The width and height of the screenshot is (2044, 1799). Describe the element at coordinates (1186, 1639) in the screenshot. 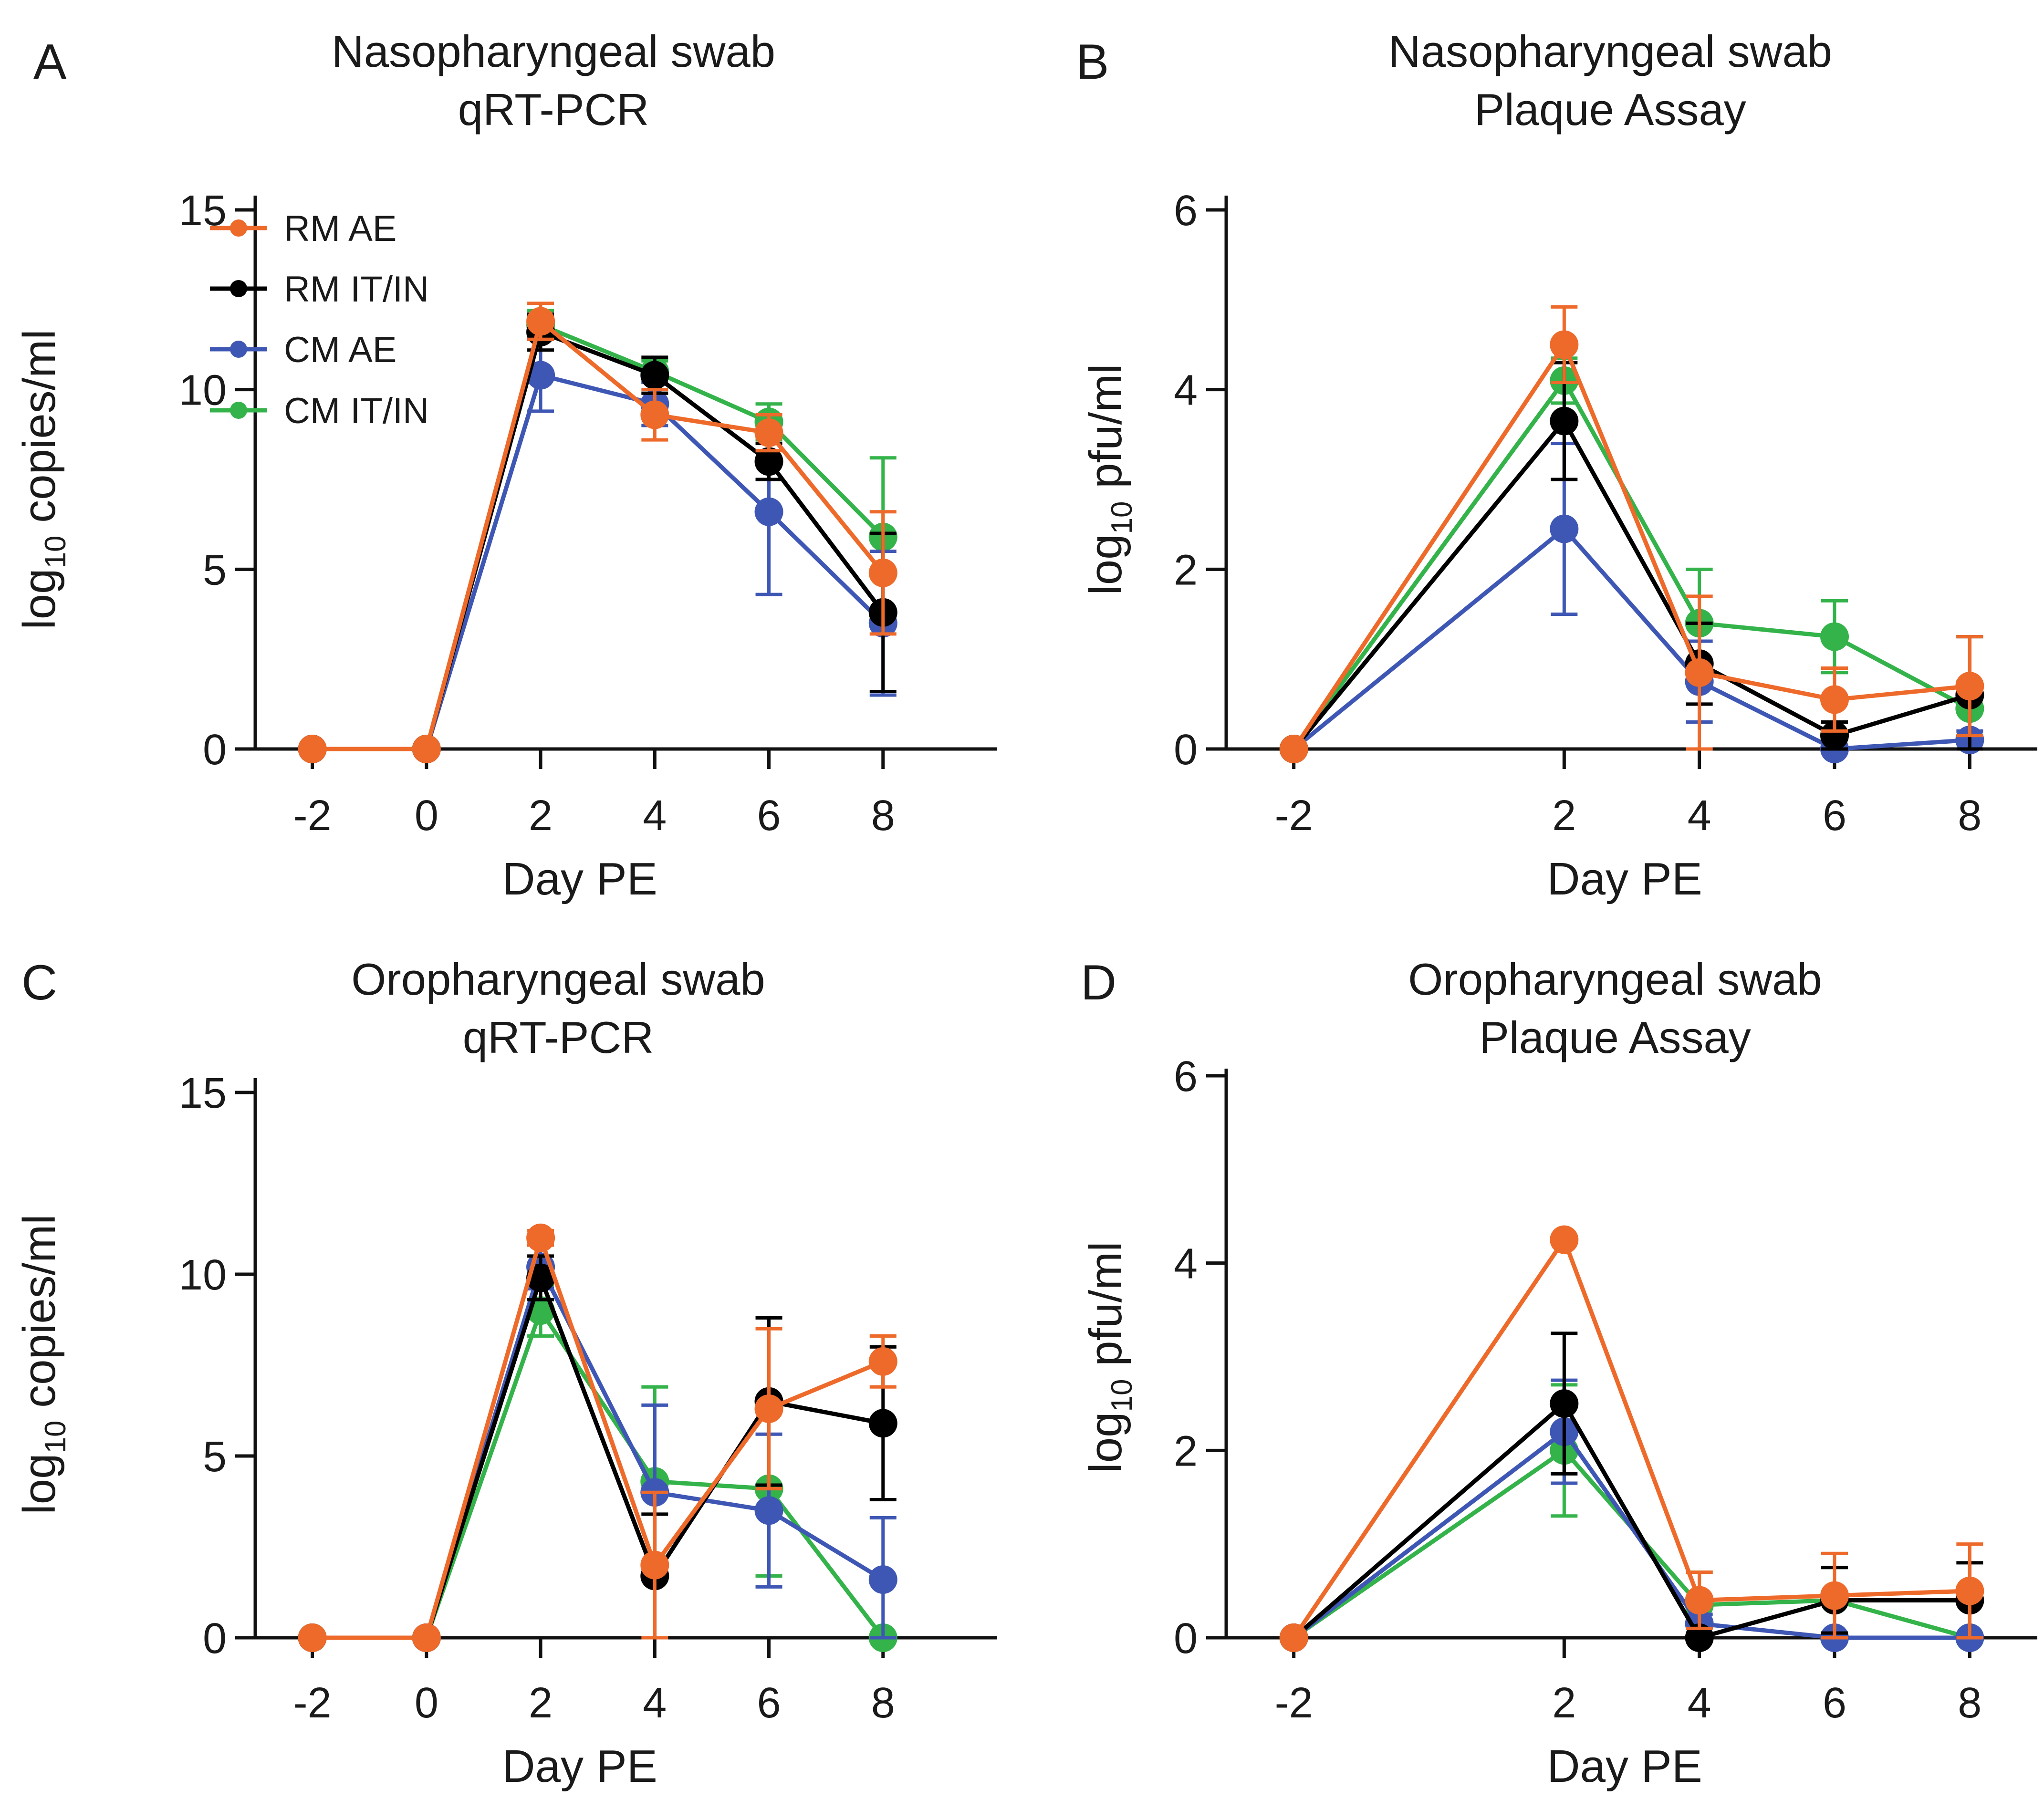

I see `panel-d-y-tick-label: 0` at that location.